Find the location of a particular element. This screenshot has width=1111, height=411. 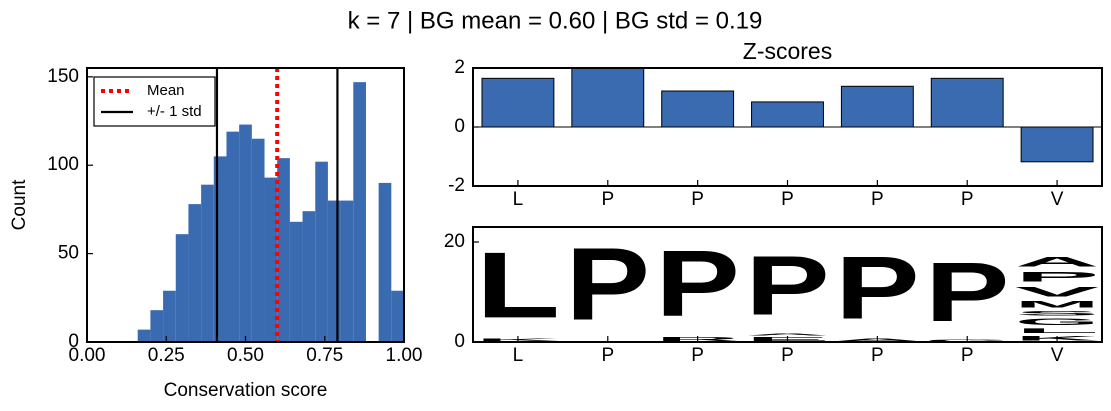

y-tick-label: -2 is located at coordinates (456, 185).